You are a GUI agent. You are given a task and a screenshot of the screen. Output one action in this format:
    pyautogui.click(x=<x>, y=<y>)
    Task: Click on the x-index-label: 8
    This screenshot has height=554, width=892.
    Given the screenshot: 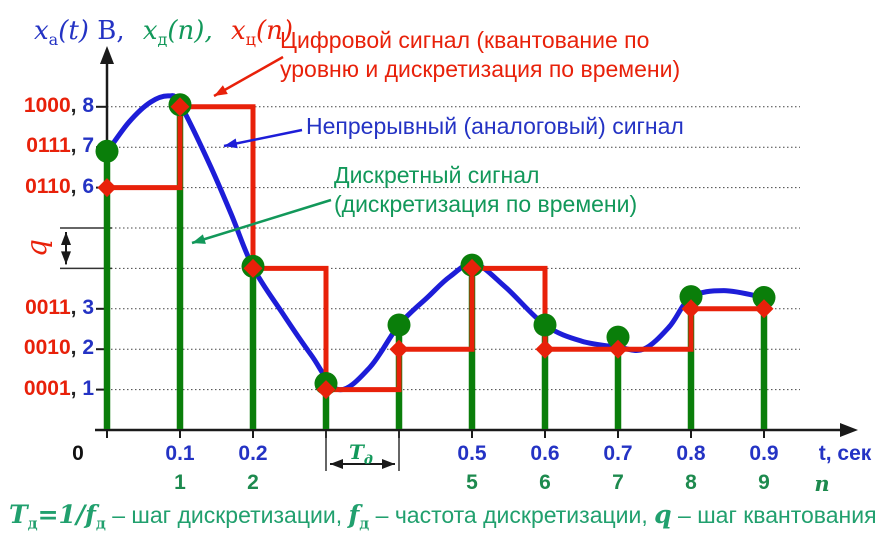 What is the action you would take?
    pyautogui.click(x=691, y=482)
    